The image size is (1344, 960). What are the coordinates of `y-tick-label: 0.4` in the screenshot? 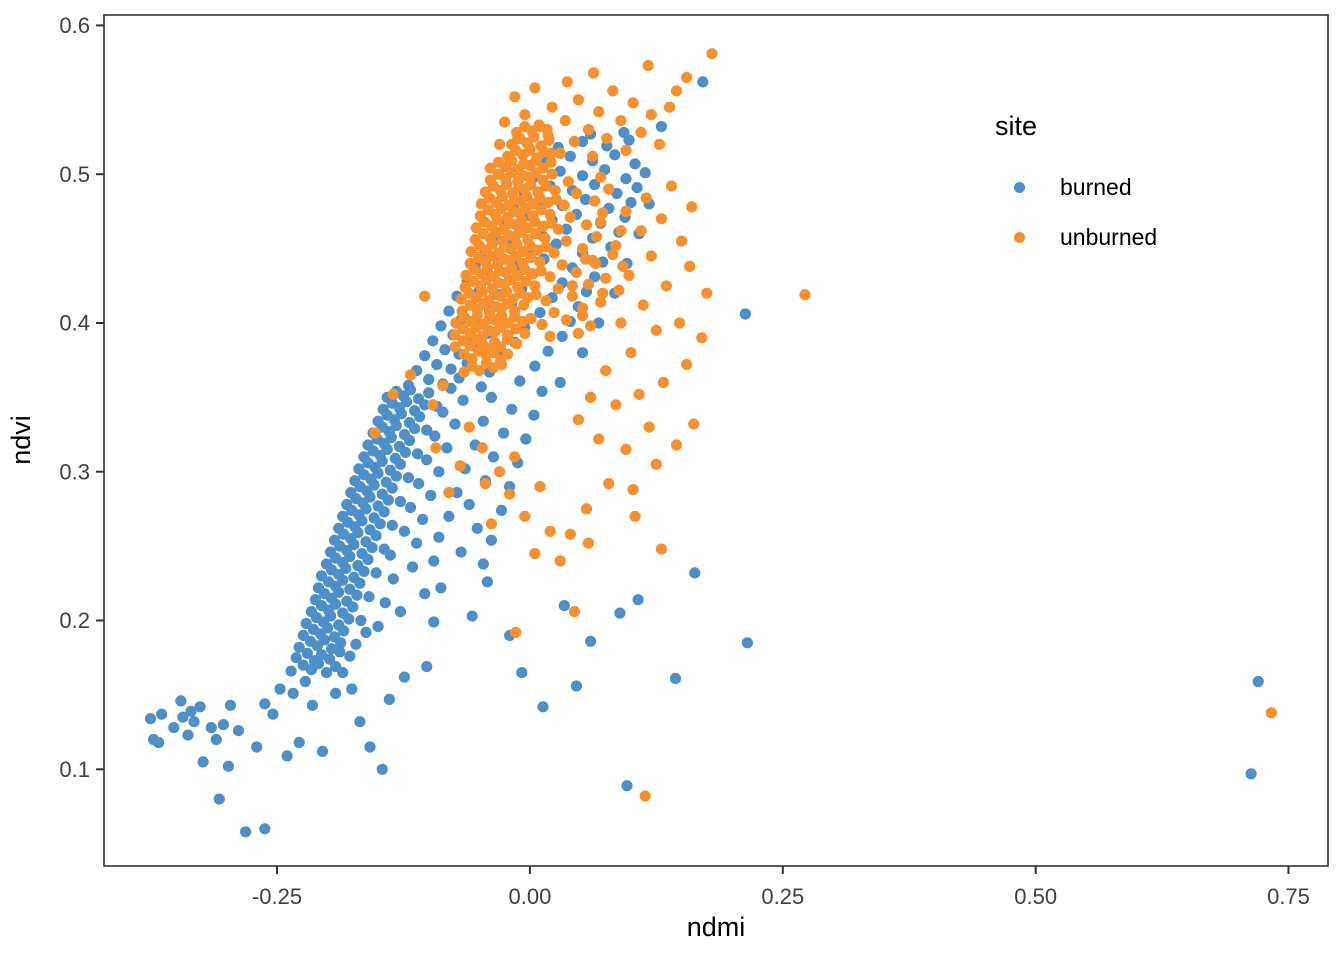 It's located at (74, 323).